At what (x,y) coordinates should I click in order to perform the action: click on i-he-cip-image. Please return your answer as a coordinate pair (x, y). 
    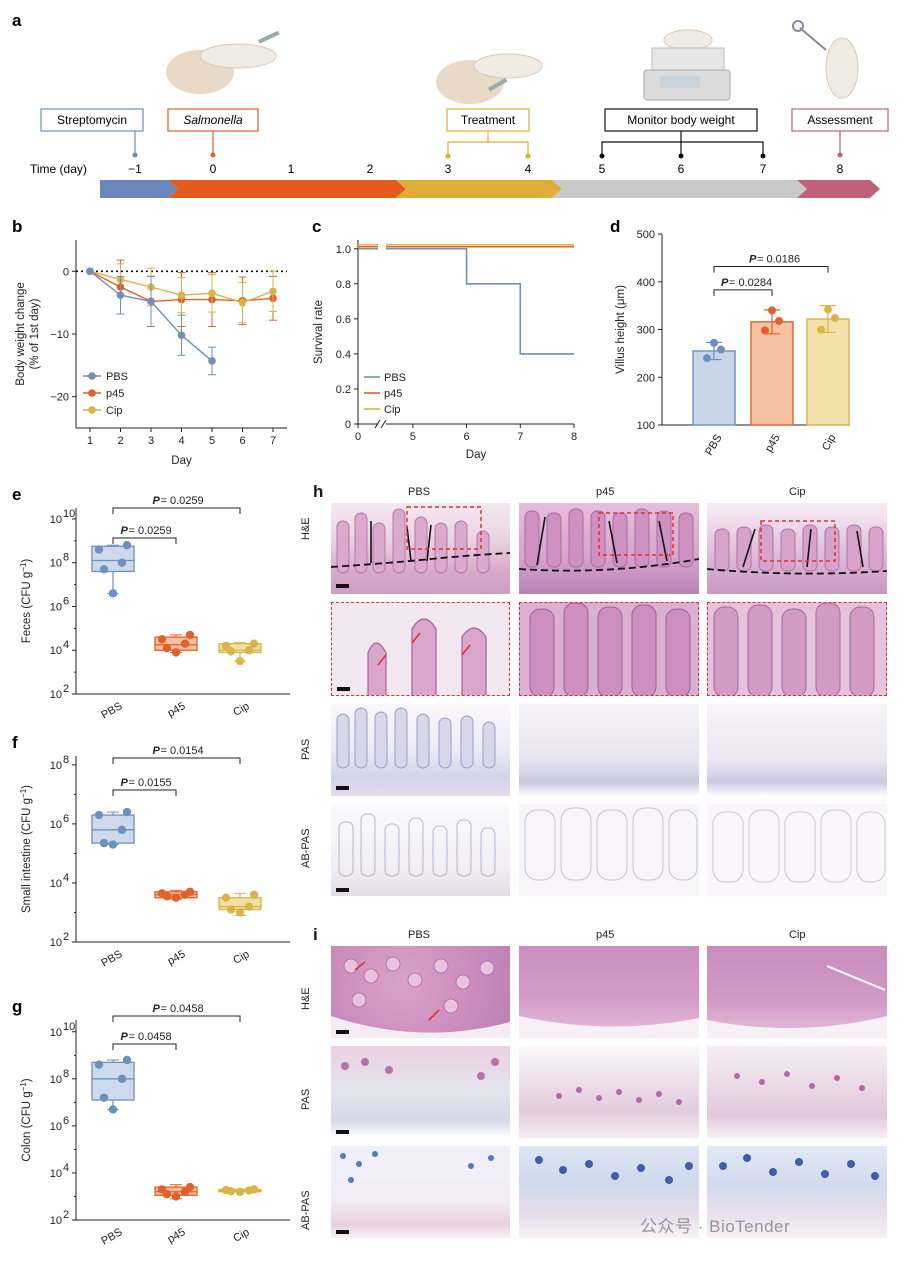
    Looking at the image, I should click on (797, 992).